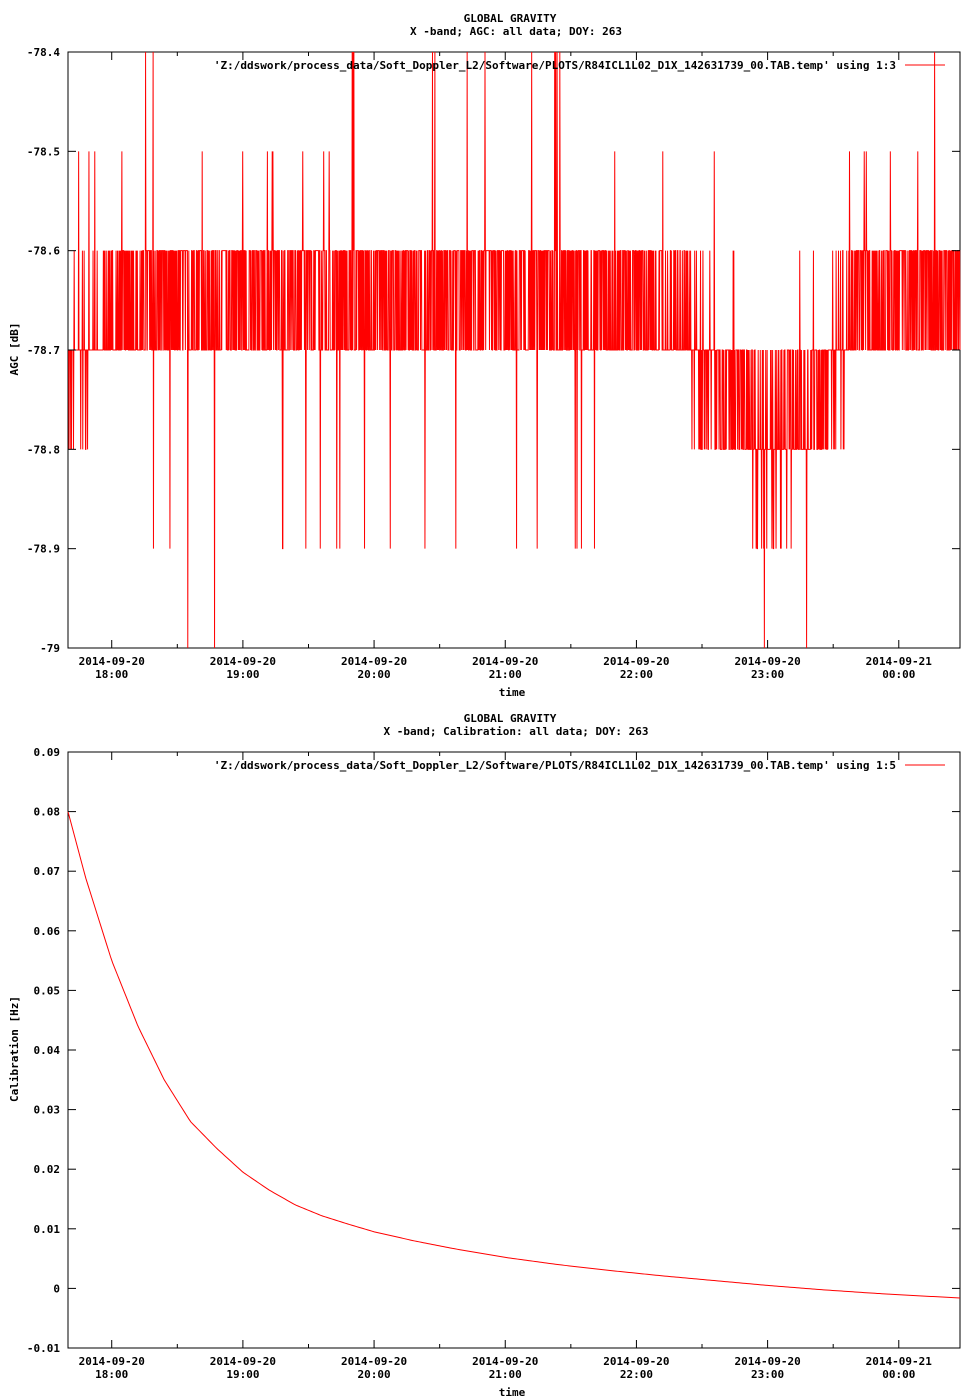  What do you see at coordinates (56, 1288) in the screenshot?
I see `y-tick-label: 0` at bounding box center [56, 1288].